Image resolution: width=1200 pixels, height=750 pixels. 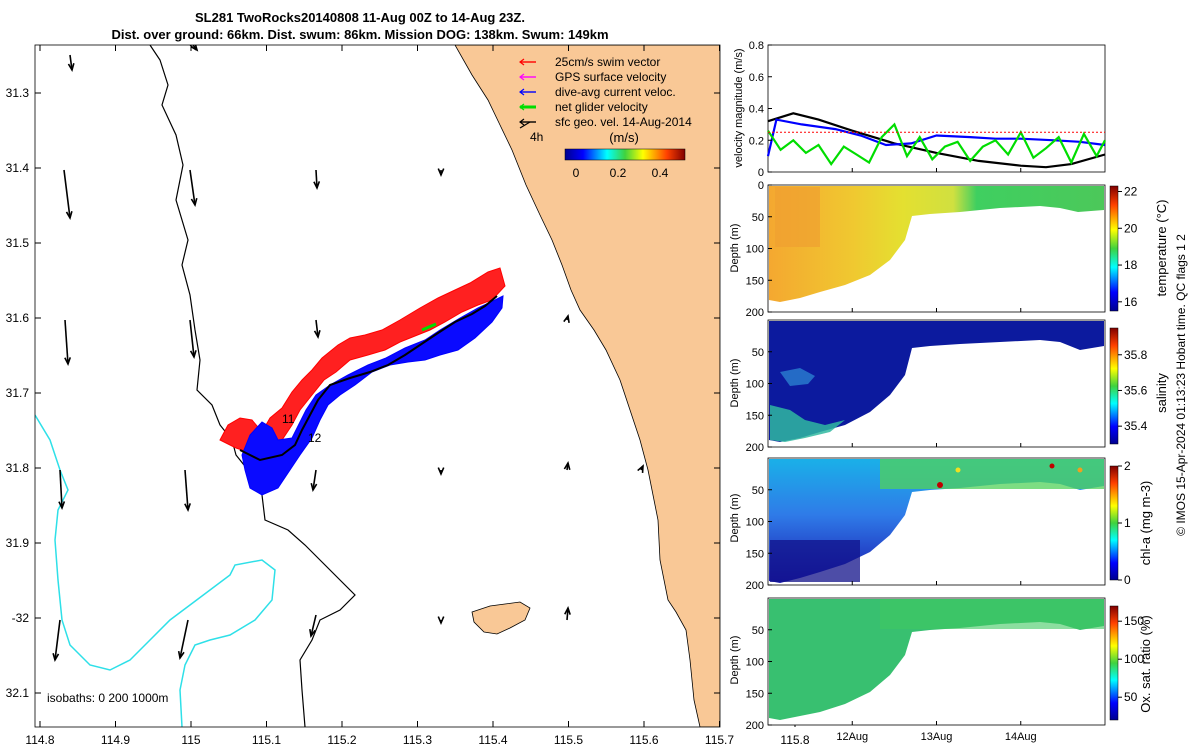 I want to click on salinity-colorbar, so click(x=1114, y=386).